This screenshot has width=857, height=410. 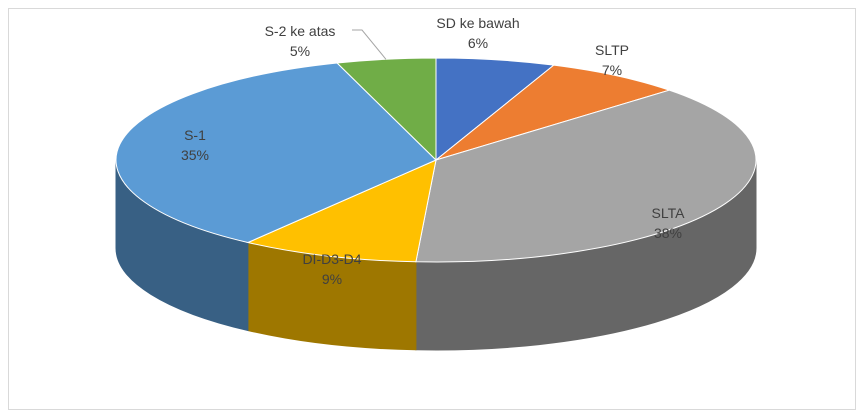 I want to click on data-label: SD ke bawah 6%, so click(x=477, y=33).